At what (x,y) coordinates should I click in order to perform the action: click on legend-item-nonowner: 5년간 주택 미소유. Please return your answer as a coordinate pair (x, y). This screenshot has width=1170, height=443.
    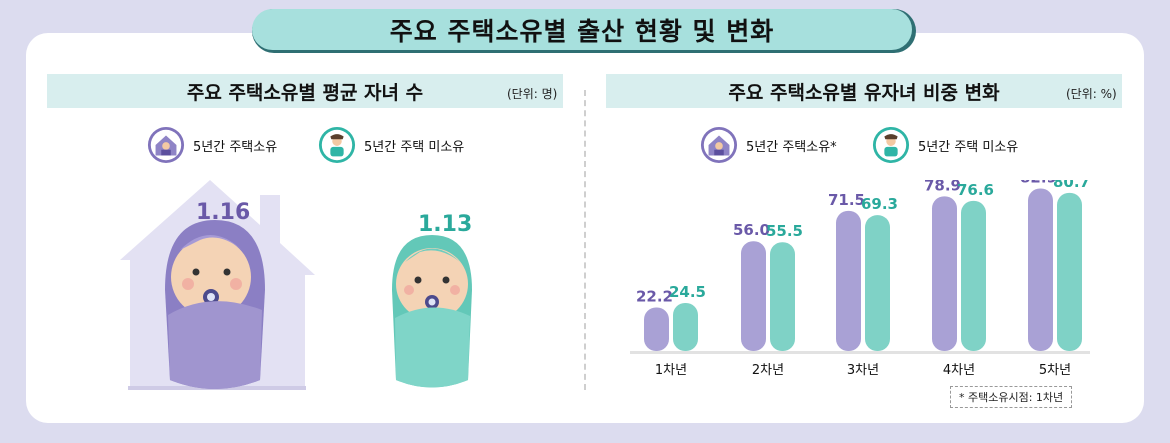
    Looking at the image, I should click on (391, 145).